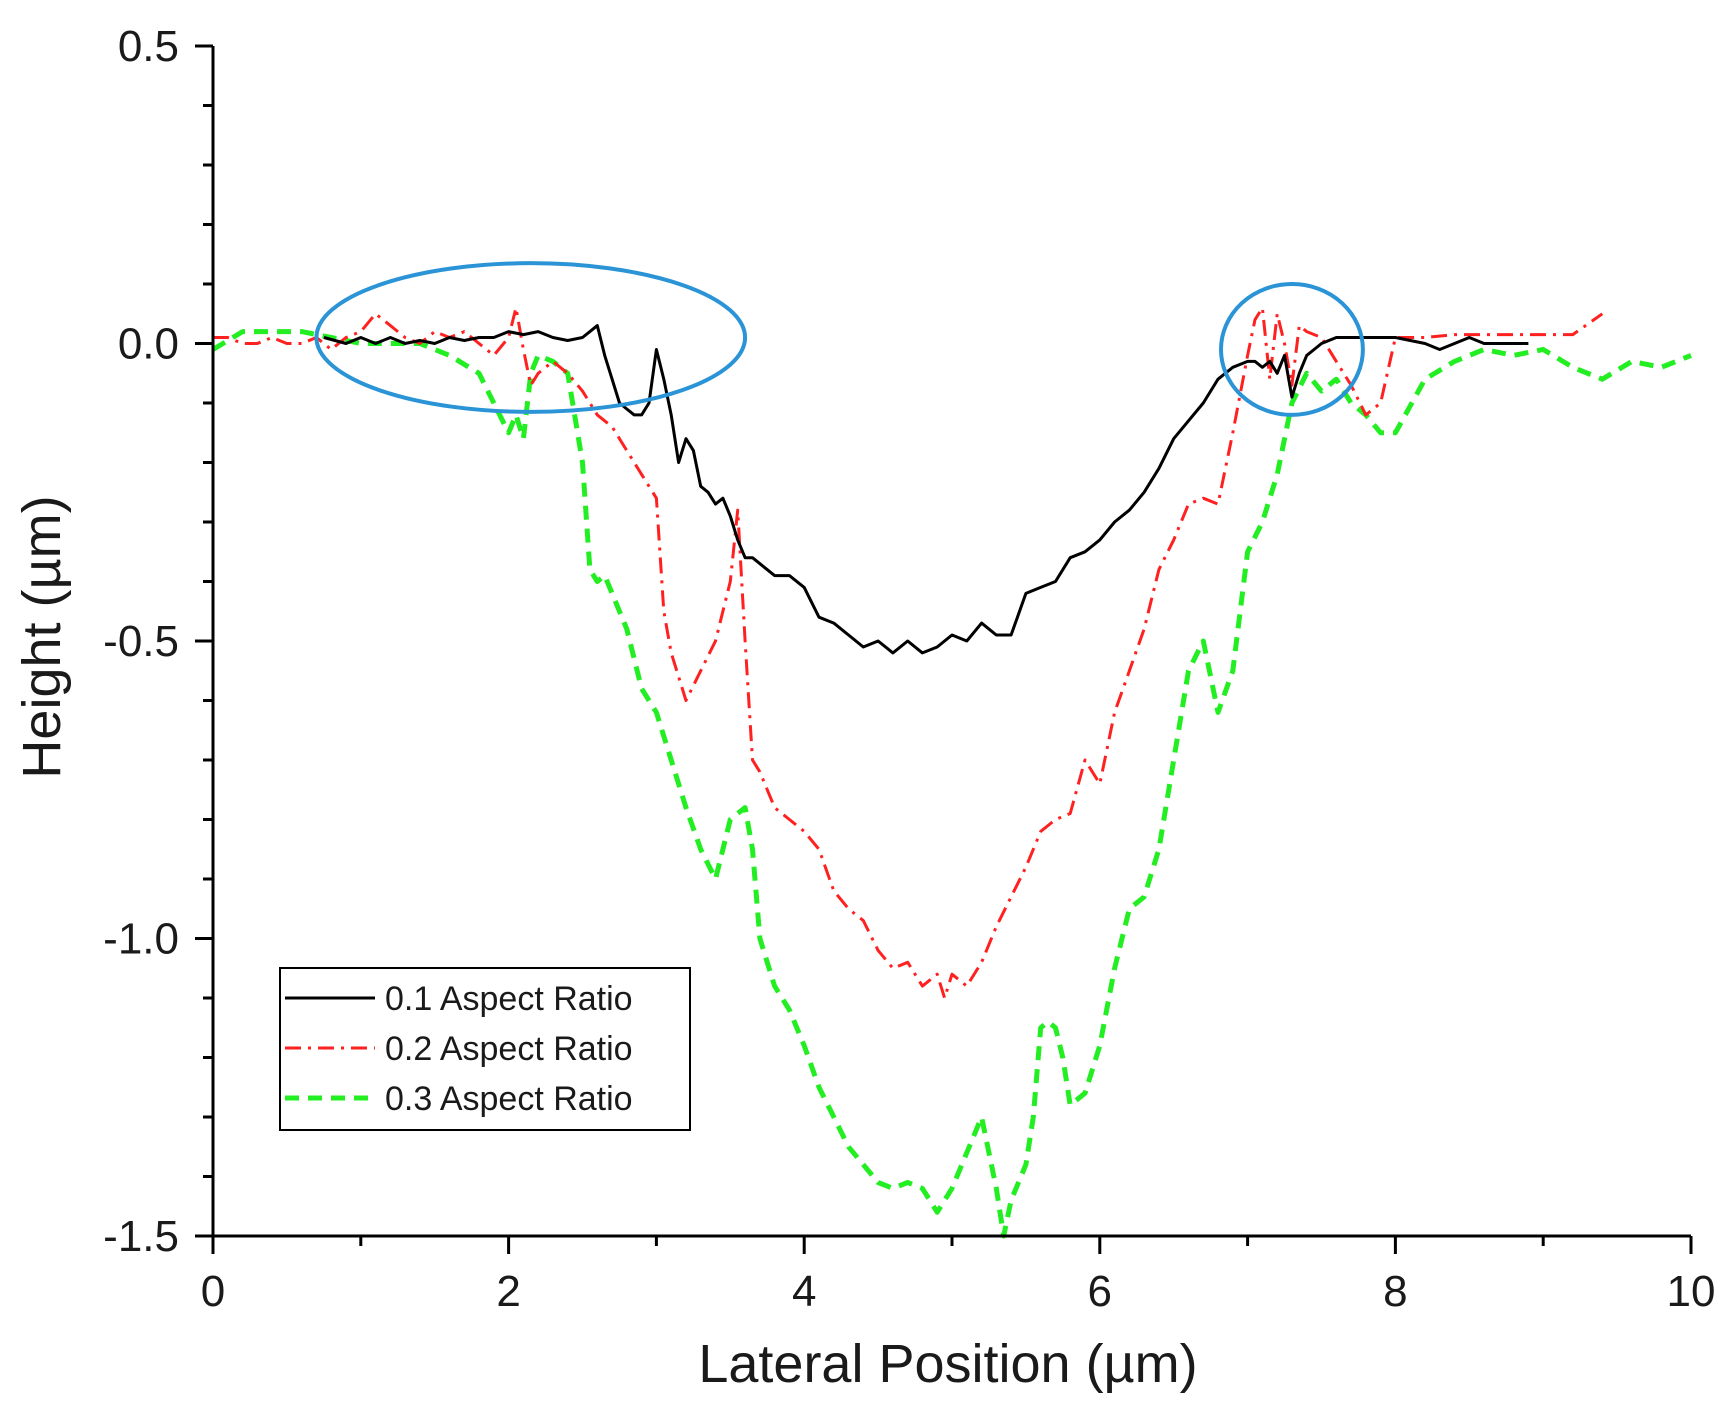  Describe the element at coordinates (1691, 1291) in the screenshot. I see `x-tick-label: 10` at that location.